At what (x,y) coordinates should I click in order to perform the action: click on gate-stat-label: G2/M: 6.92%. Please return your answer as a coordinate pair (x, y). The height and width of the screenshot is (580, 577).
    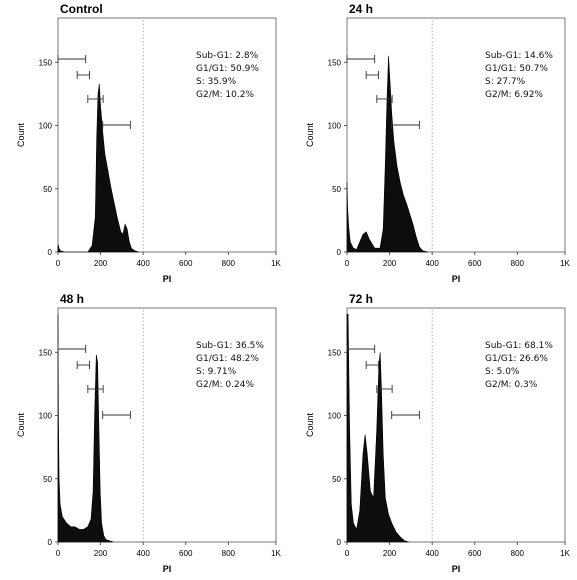
    Looking at the image, I should click on (514, 95).